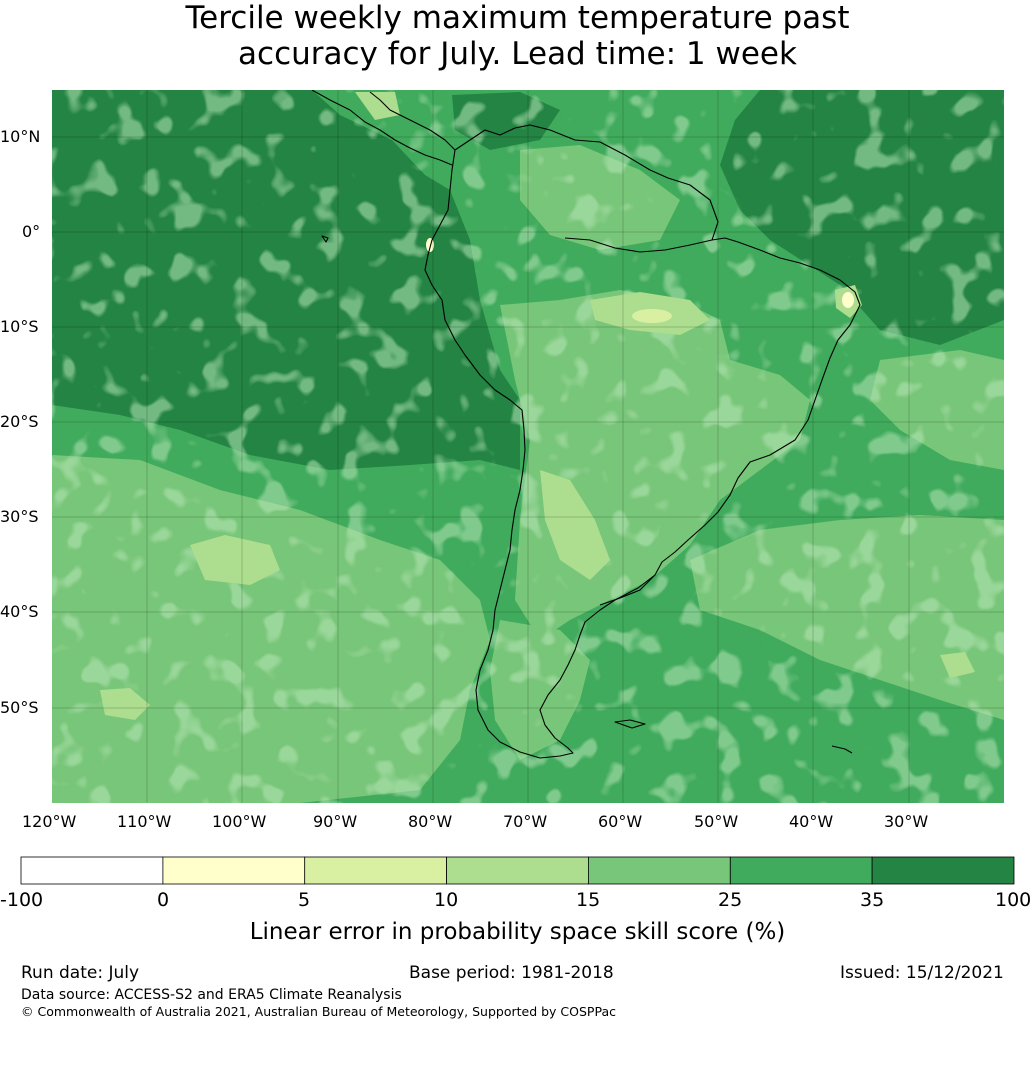 This screenshot has width=1035, height=1065. What do you see at coordinates (377, 106) in the screenshot?
I see `field-low-centralam` at bounding box center [377, 106].